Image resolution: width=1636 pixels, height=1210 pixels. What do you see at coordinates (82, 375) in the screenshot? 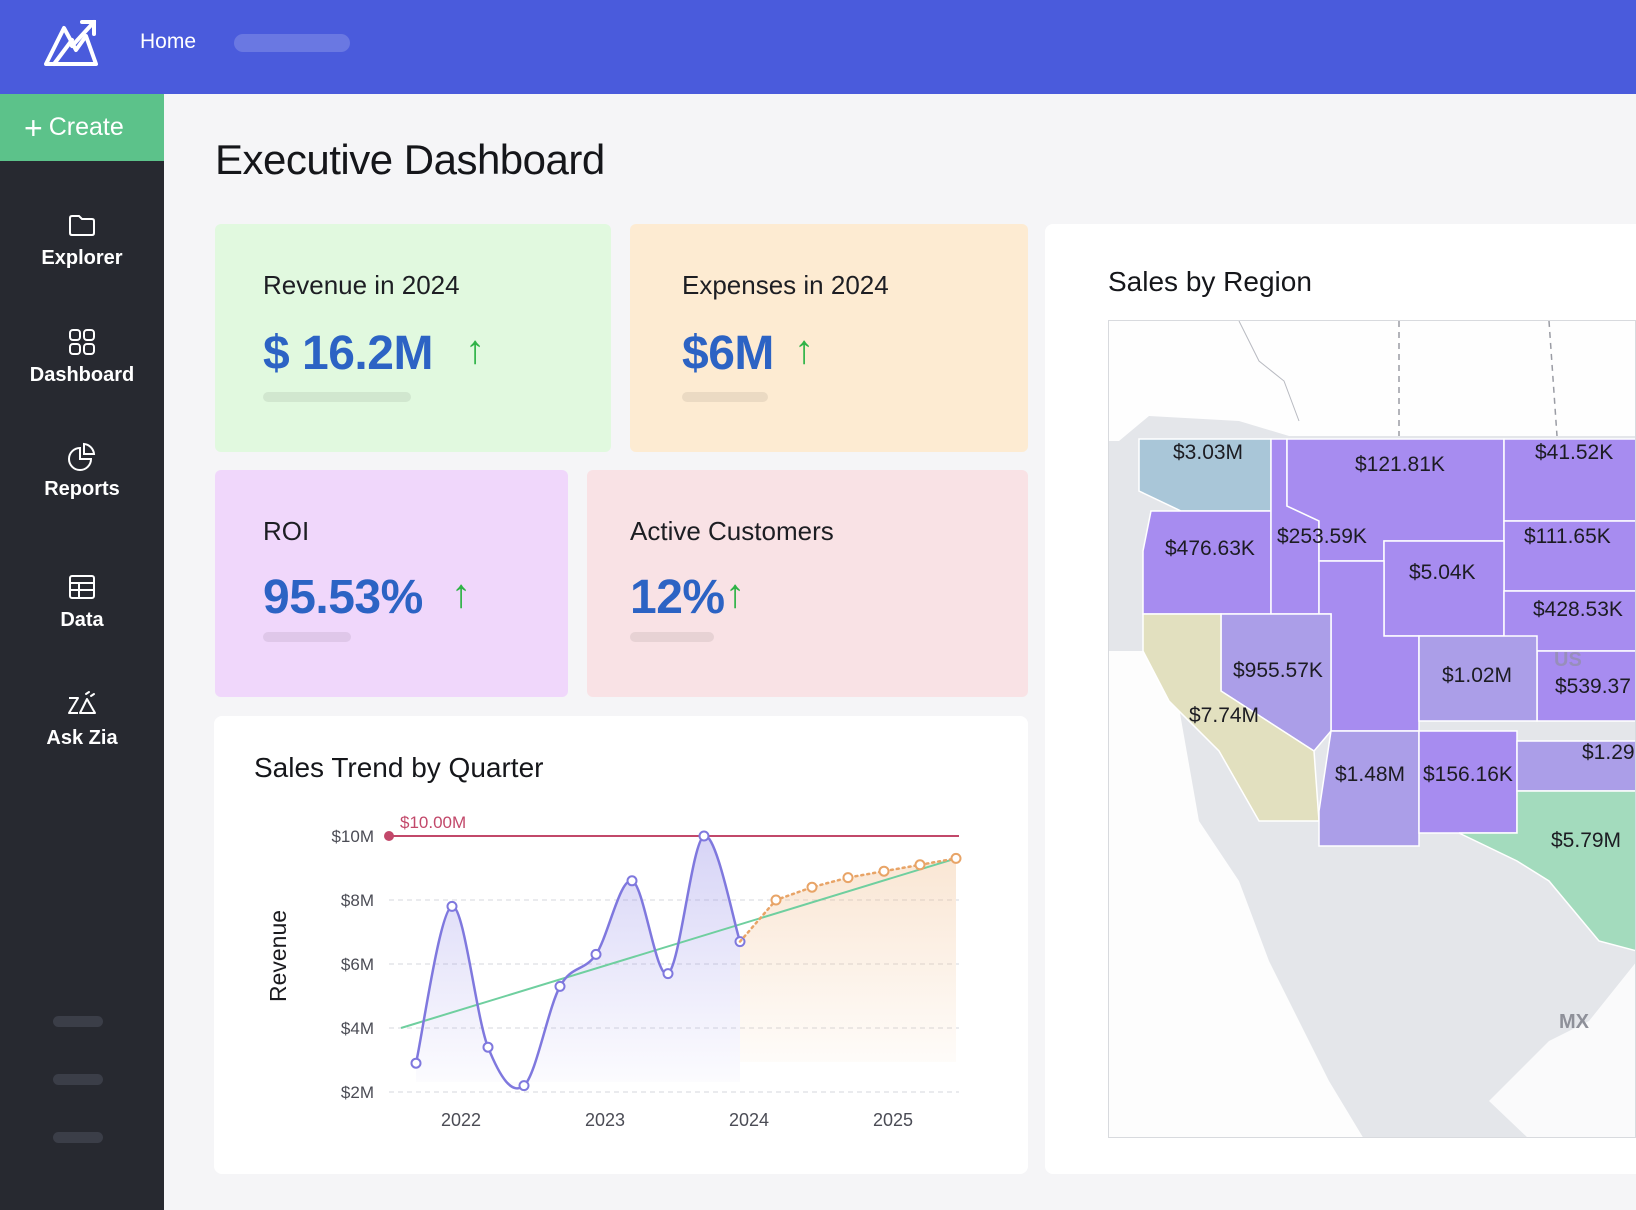
I see `sidebar-item-label: Dashboard` at bounding box center [82, 375].